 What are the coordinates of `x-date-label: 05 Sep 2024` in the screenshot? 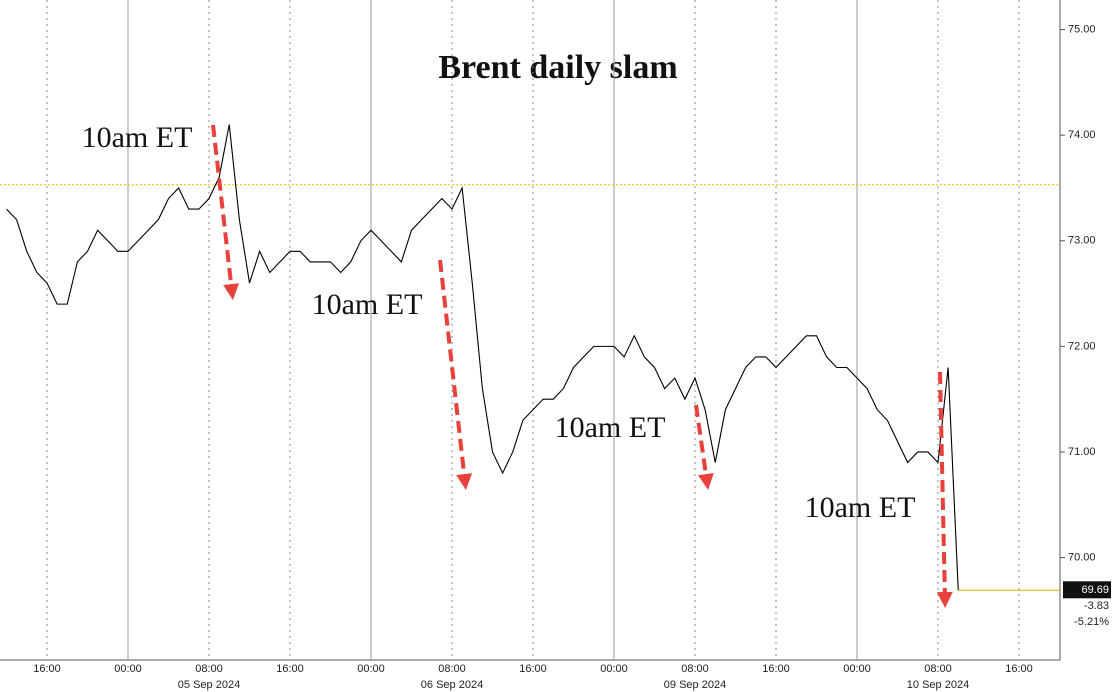 It's located at (209, 685).